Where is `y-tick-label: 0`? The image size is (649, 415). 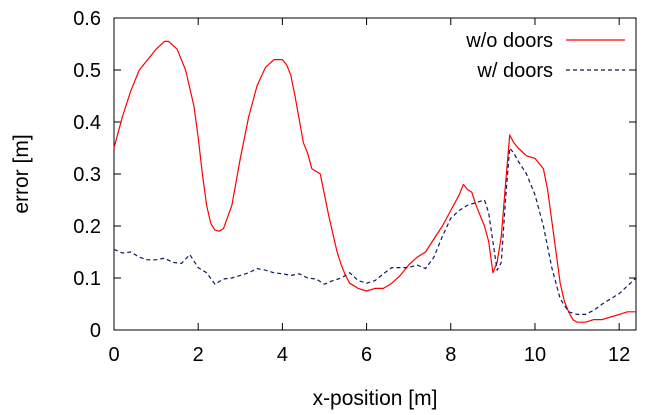
y-tick-label: 0 is located at coordinates (95, 331).